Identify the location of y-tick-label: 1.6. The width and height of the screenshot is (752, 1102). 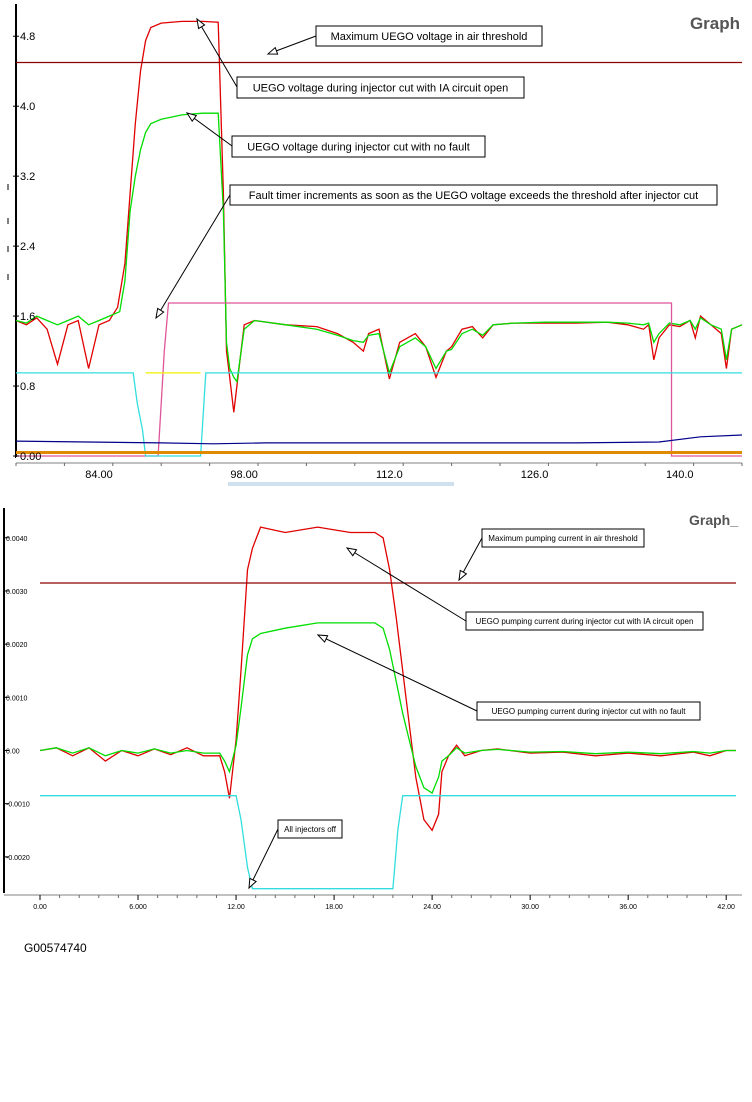
(27, 317).